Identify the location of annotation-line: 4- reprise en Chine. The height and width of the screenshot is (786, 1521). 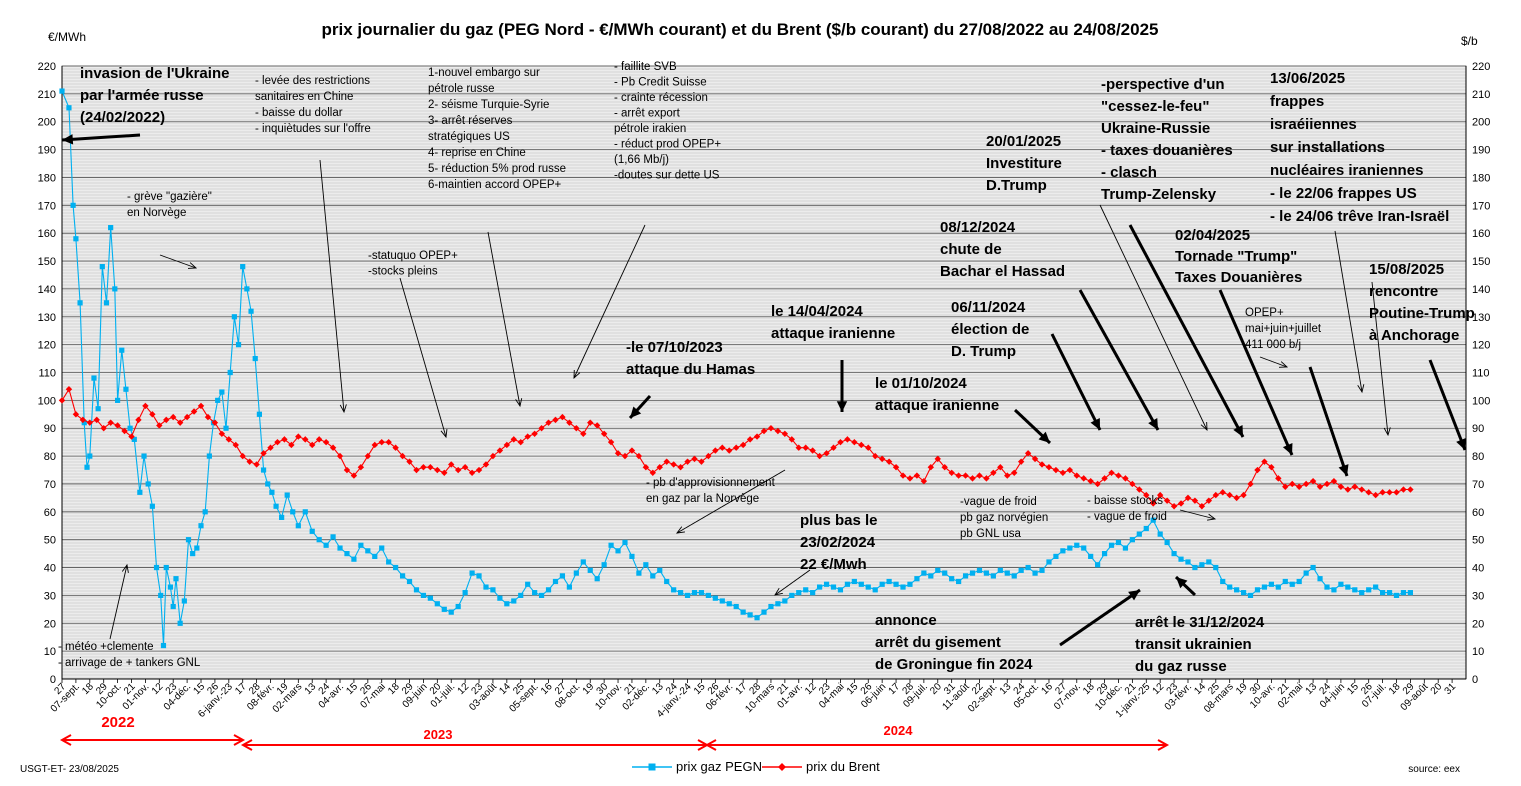
(477, 153).